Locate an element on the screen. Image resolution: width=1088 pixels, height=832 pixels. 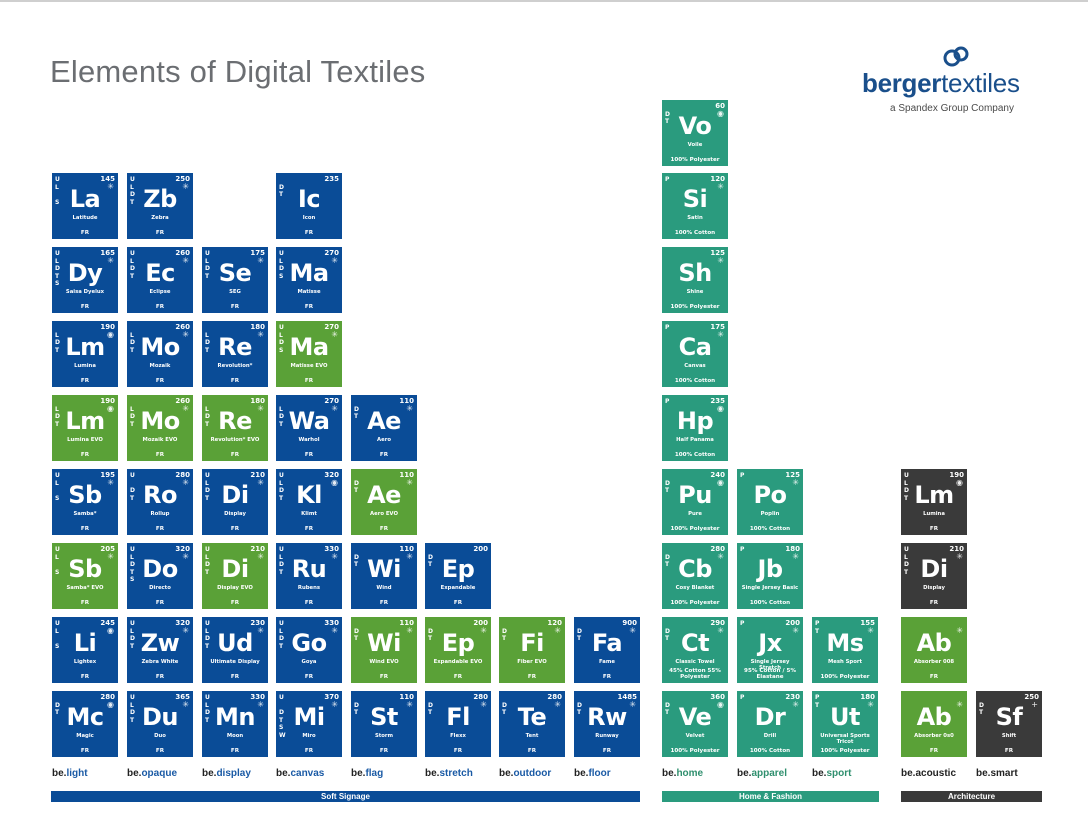
tile-footer: 100% Polyester is located at coordinates (695, 529).